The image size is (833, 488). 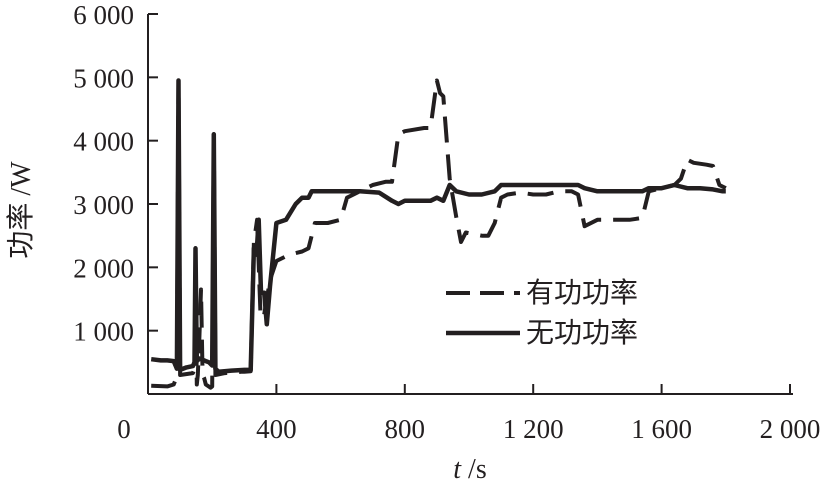 I want to click on legend-item-reactive-power: 无功功率, so click(x=542, y=332).